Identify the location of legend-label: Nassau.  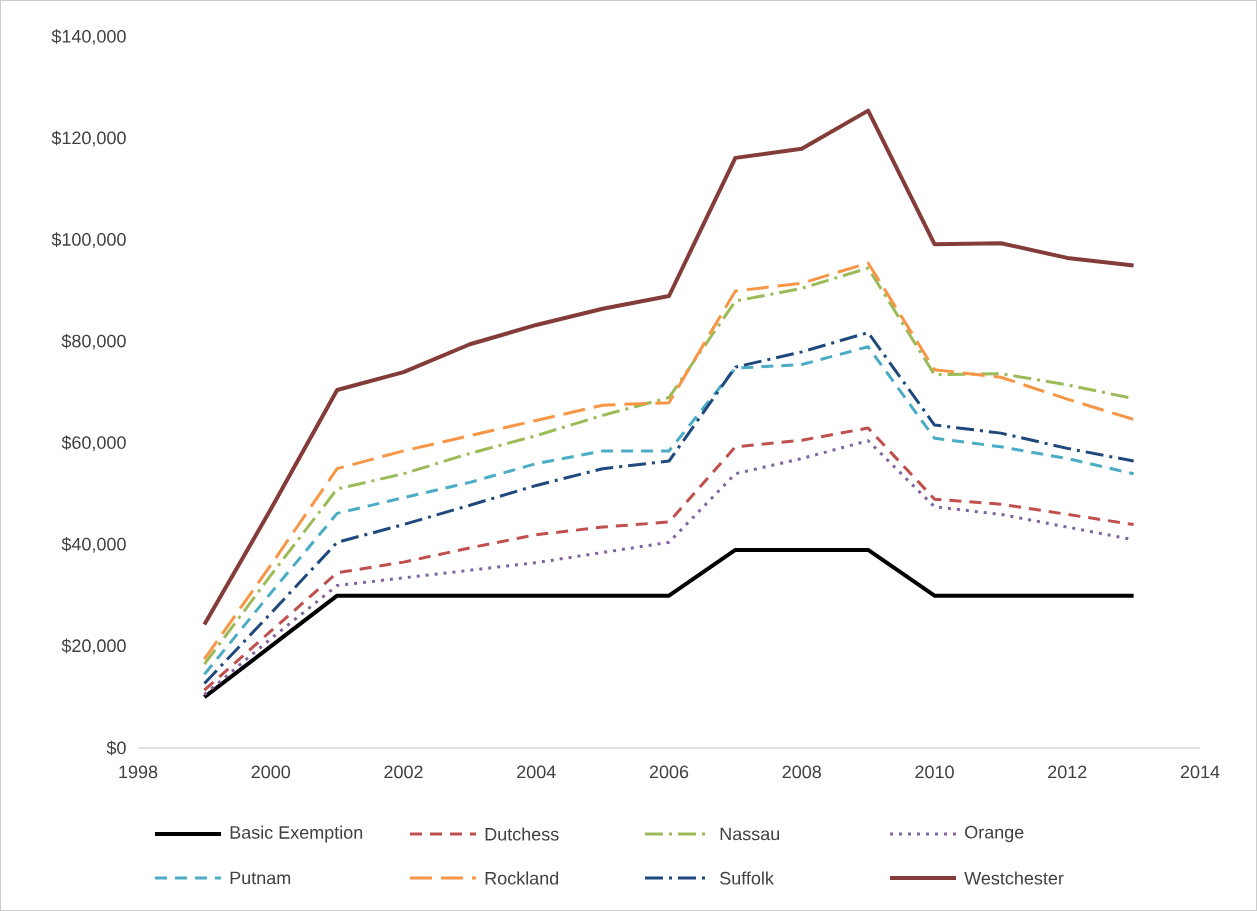
(750, 834).